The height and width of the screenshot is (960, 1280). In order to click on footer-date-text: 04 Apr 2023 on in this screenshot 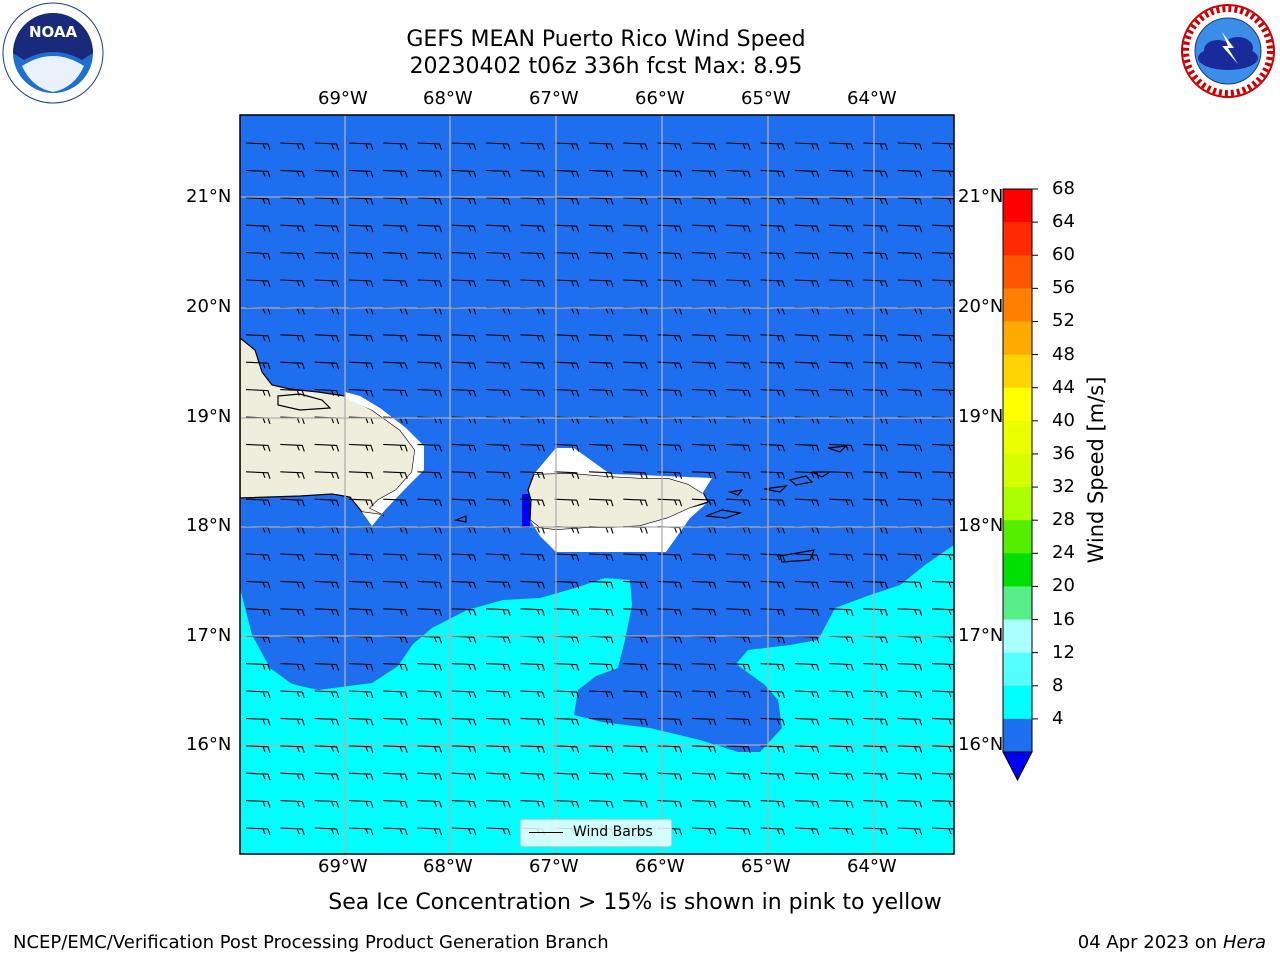, I will do `click(1150, 942)`.